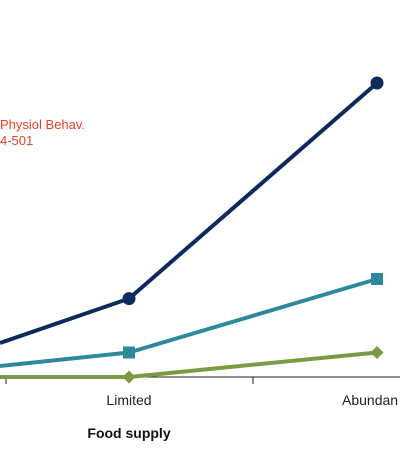 This screenshot has width=400, height=463. Describe the element at coordinates (128, 400) in the screenshot. I see `x-tick-label-limited: Limited` at that location.